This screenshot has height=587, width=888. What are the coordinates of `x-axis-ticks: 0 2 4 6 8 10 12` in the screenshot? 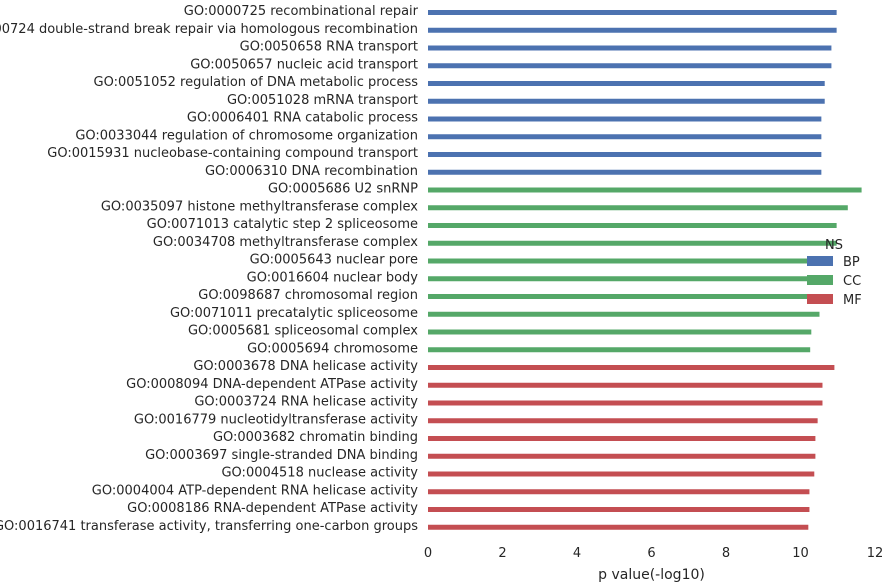 It's located at (653, 553).